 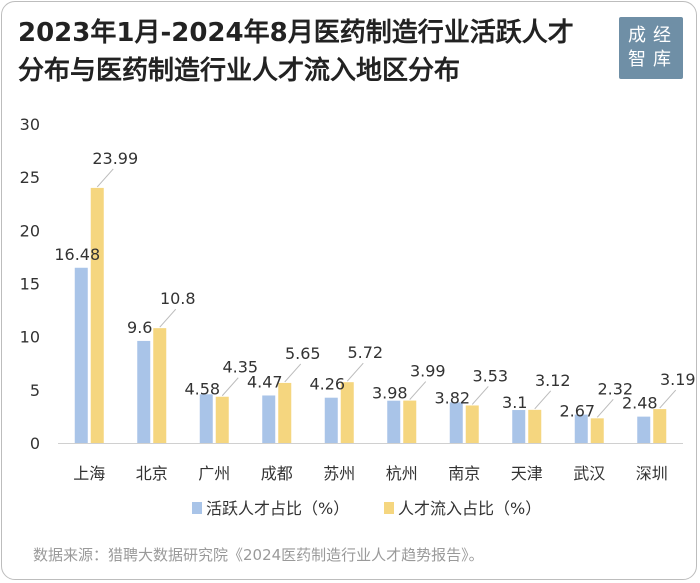 I want to click on value-label-inflow-4: 5.72, so click(x=365, y=352).